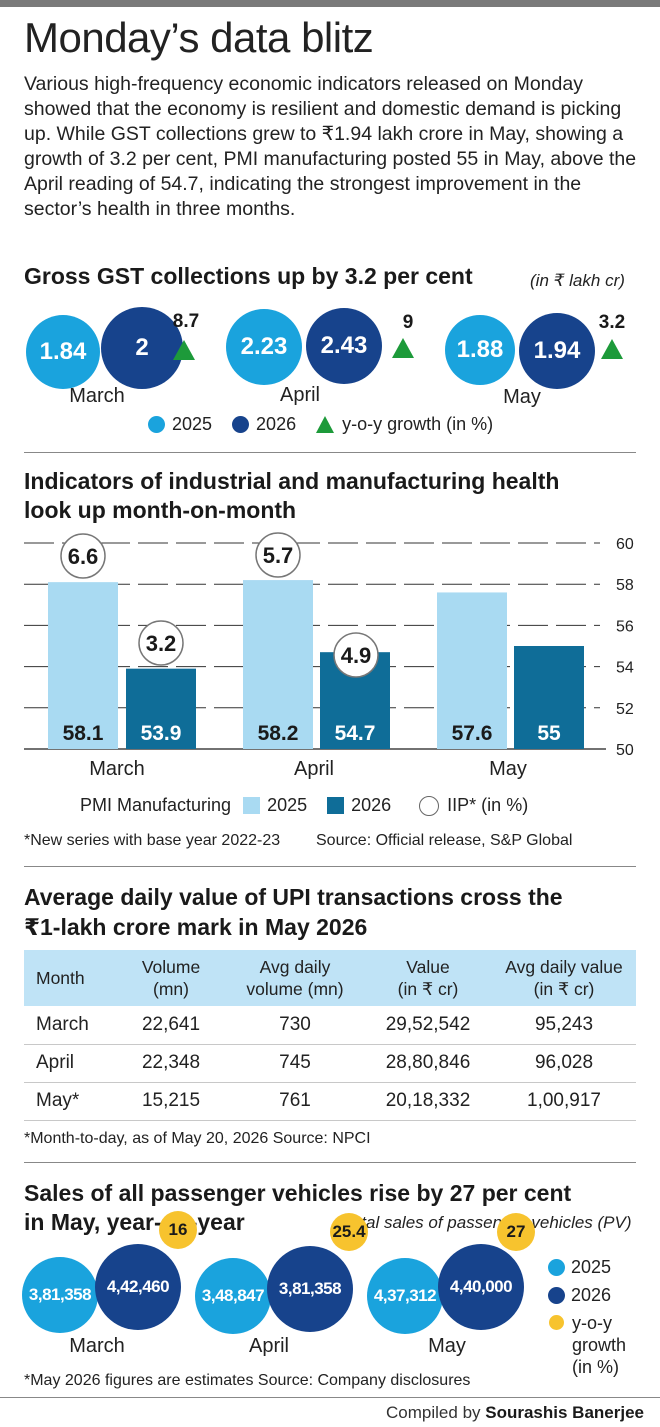 The height and width of the screenshot is (1427, 660). Describe the element at coordinates (487, 1222) in the screenshot. I see `pv-subtitle: Total sales of passenger vehicles (PV)` at that location.